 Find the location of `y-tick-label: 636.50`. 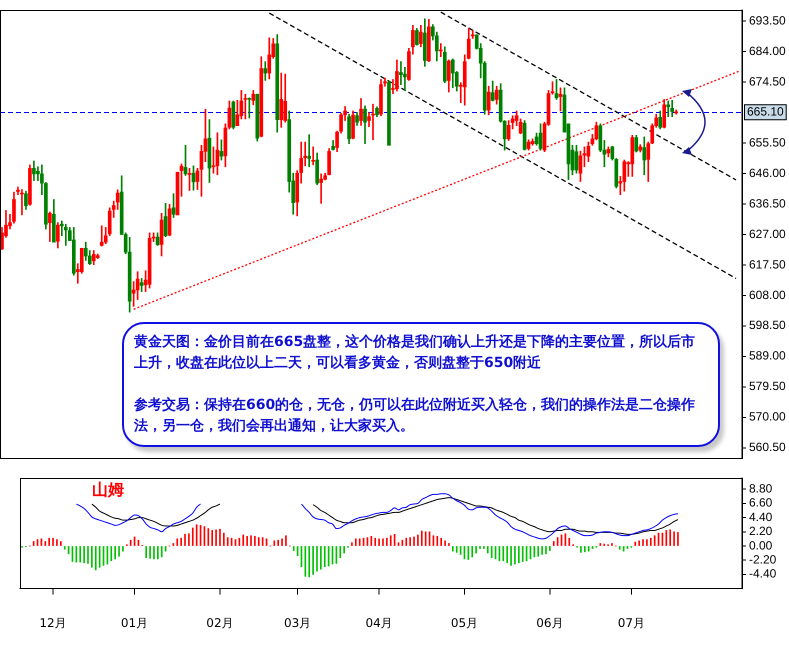

y-tick-label: 636.50 is located at coordinates (767, 203).